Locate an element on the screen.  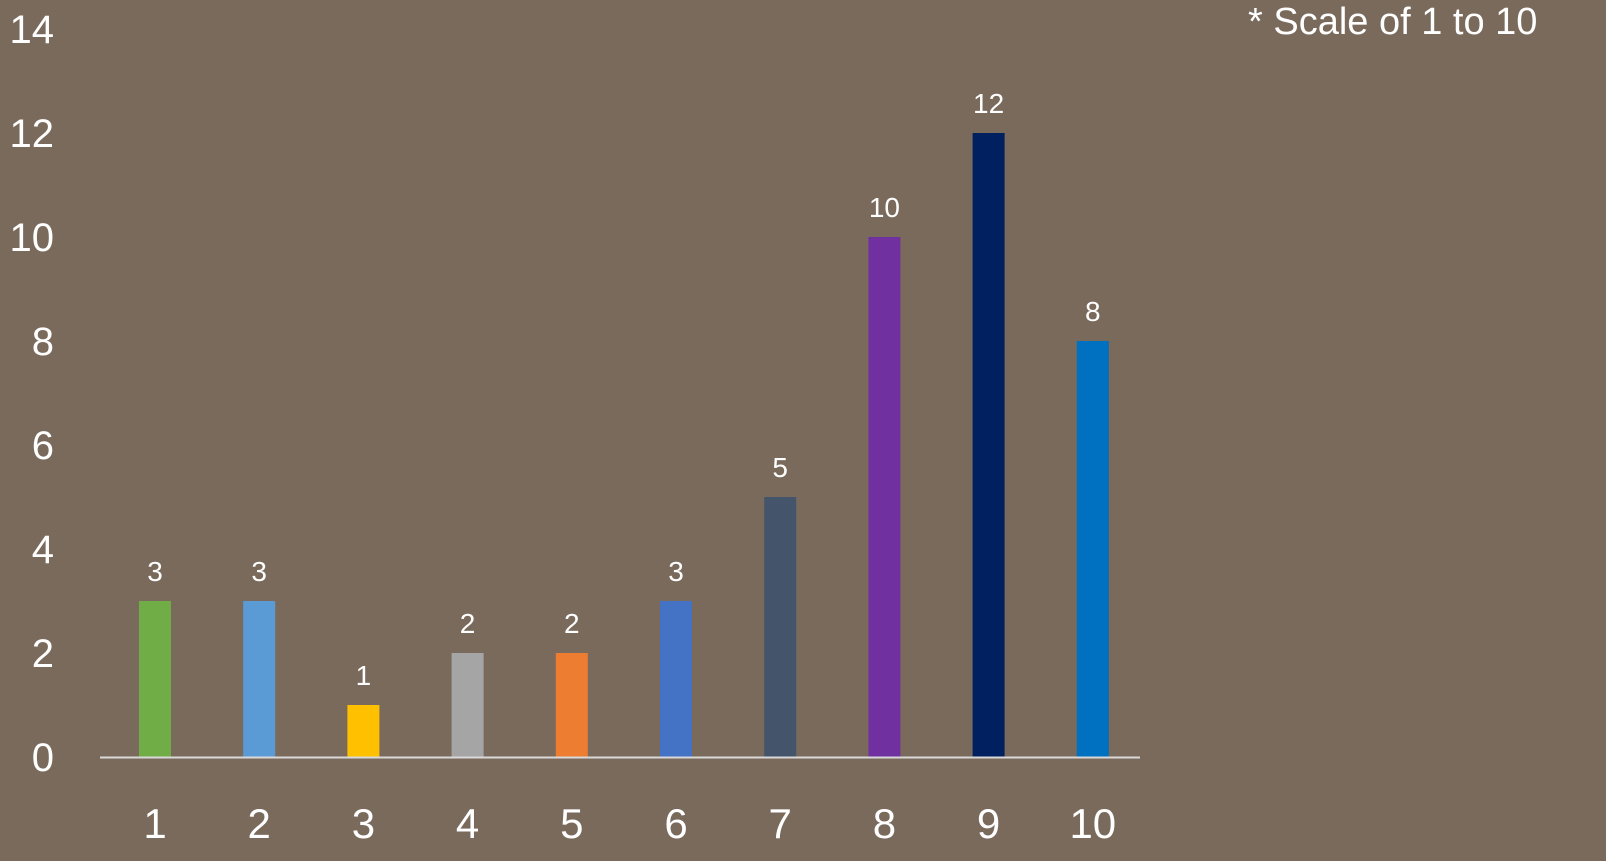
y-tick-label: 10 is located at coordinates (32, 238).